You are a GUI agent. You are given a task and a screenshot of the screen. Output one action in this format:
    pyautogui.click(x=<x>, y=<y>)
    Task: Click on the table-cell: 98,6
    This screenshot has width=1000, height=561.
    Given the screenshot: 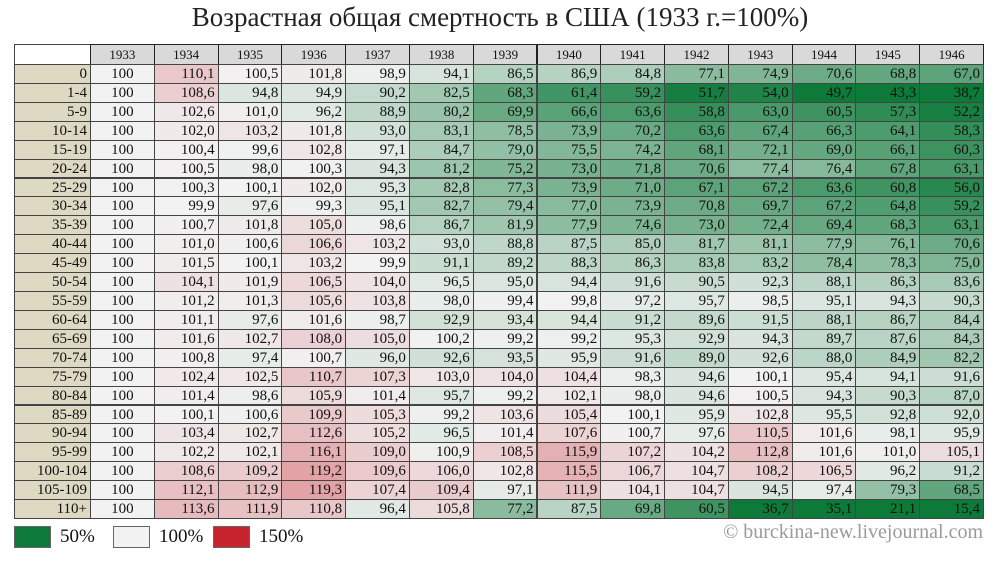 What is the action you would take?
    pyautogui.click(x=250, y=395)
    